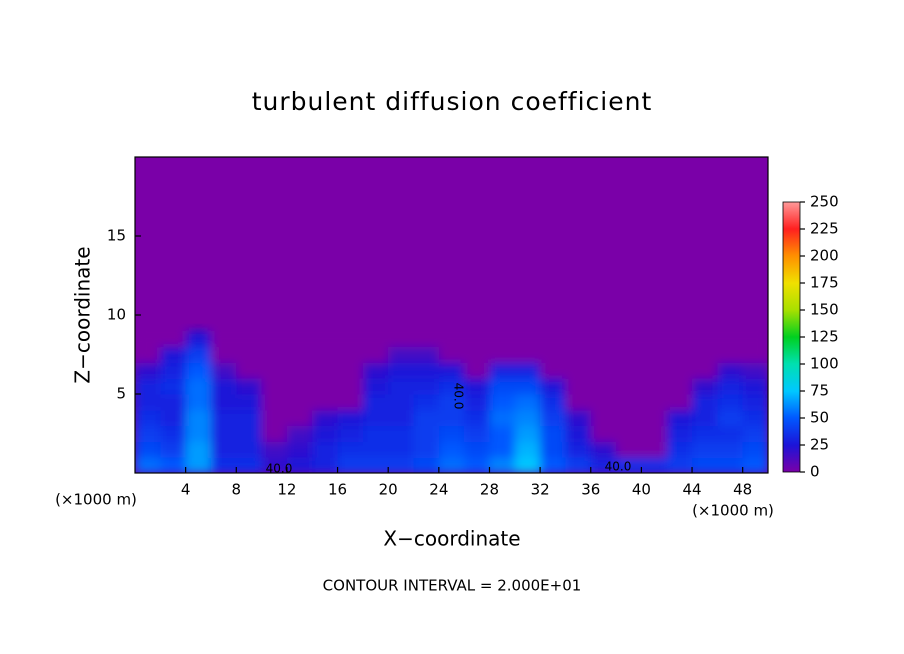 The image size is (904, 654). What do you see at coordinates (590, 490) in the screenshot?
I see `x-tick-label: 36` at bounding box center [590, 490].